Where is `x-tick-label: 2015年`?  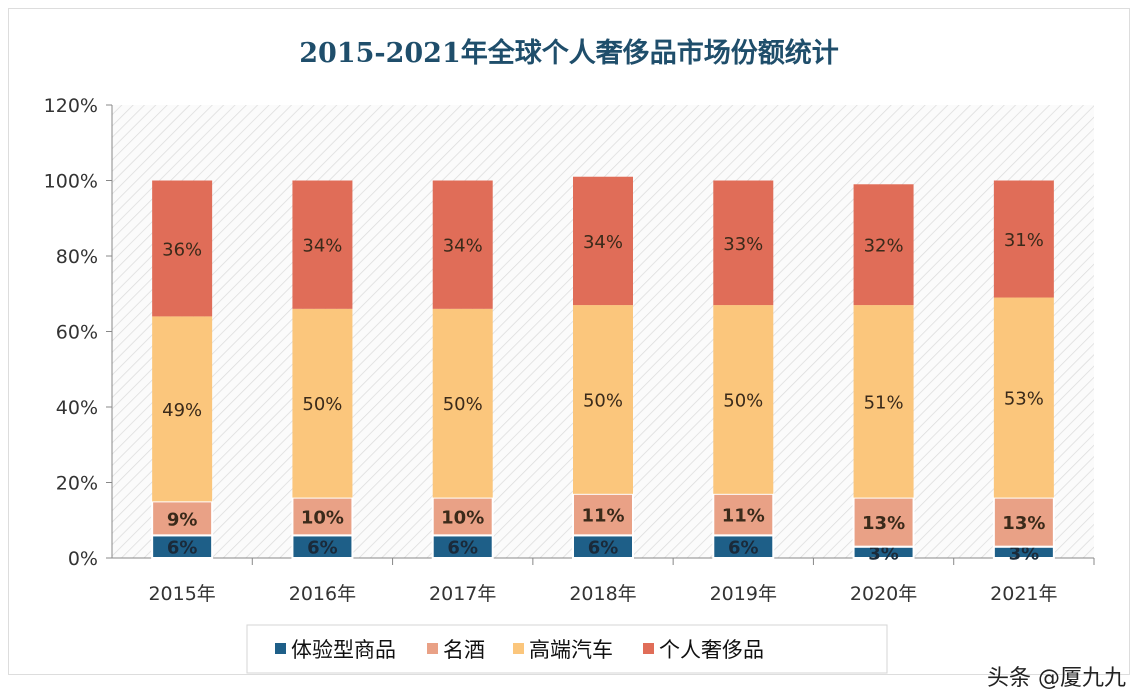
x-tick-label: 2015年 is located at coordinates (181, 594).